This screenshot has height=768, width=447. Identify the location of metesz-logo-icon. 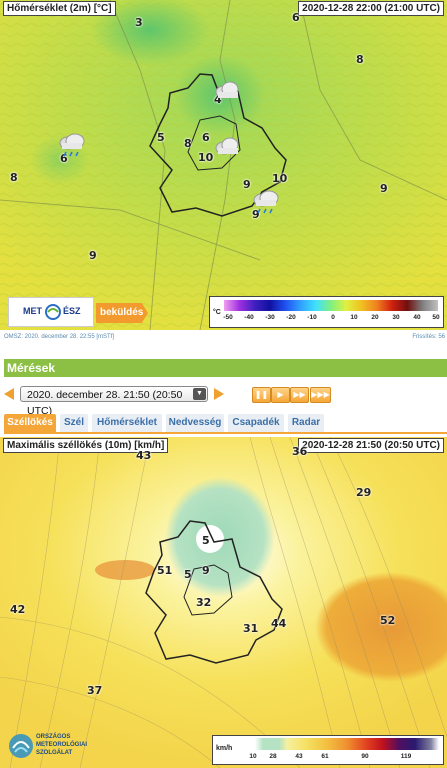
(53, 312).